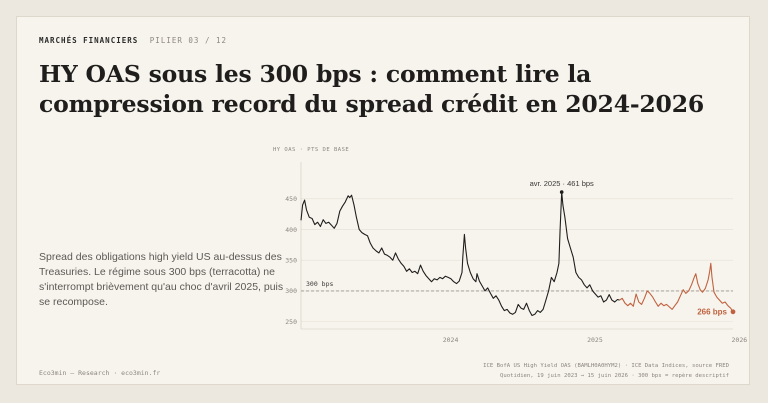  I want to click on kicker: MARCHÉS FINANCIERS PILIER 03 / 12, so click(133, 40).